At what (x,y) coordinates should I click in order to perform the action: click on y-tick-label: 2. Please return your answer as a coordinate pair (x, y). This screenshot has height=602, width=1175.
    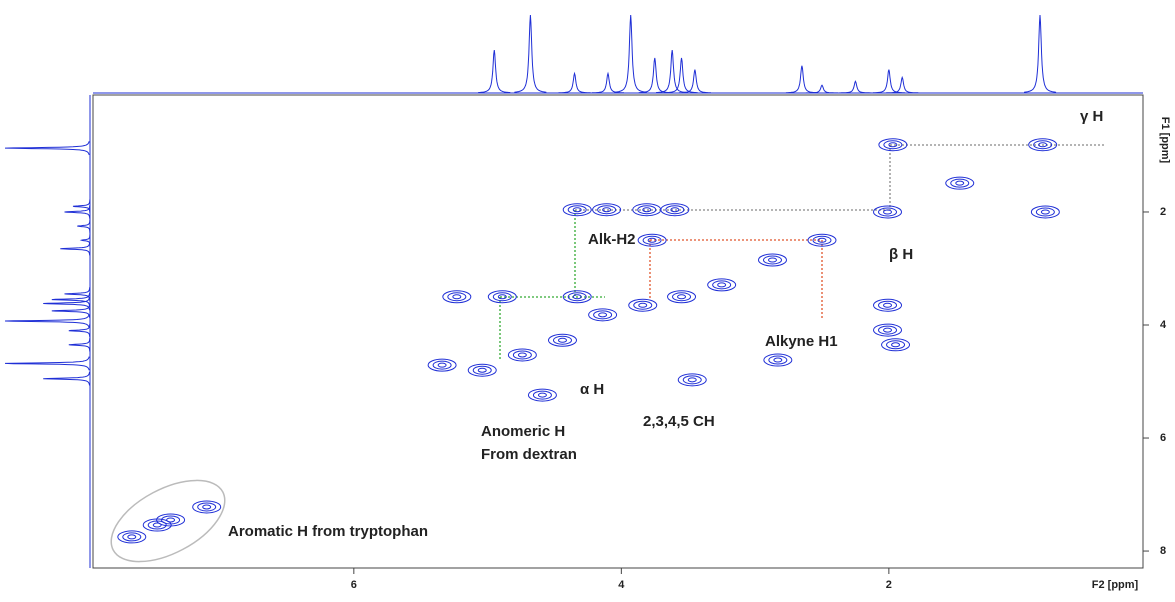
    Looking at the image, I should click on (1163, 212).